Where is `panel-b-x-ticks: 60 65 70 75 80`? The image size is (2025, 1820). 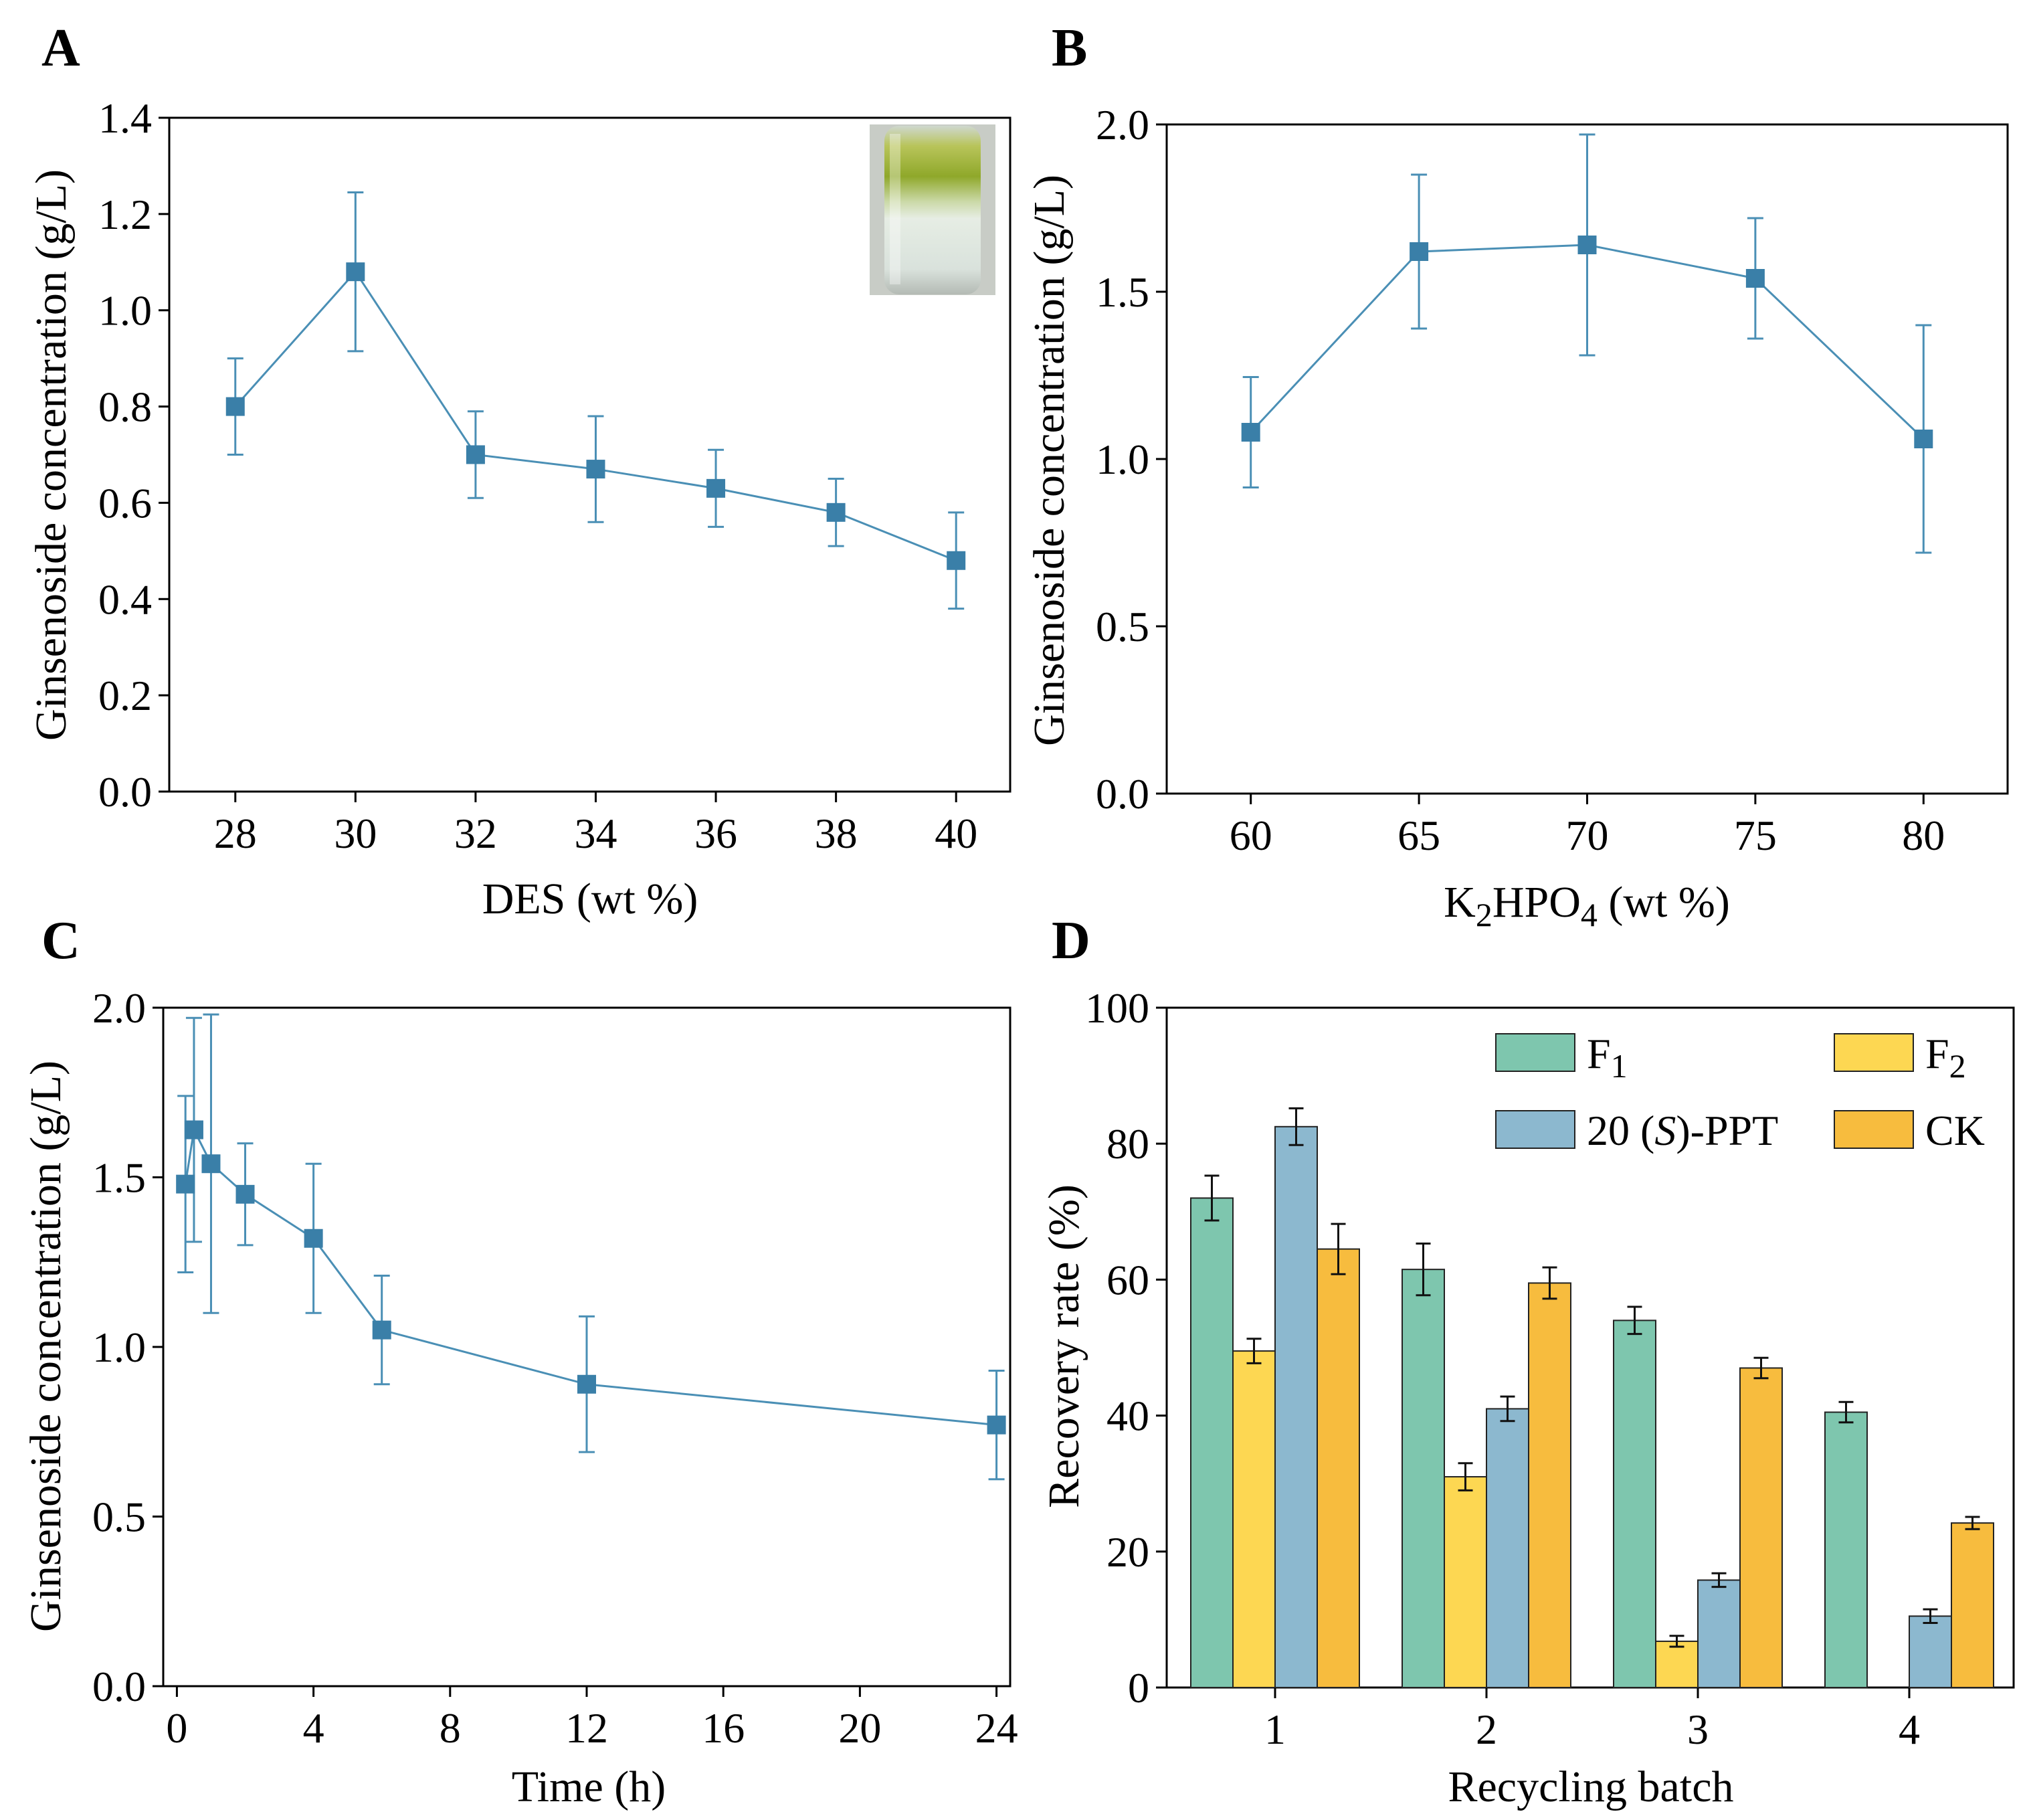
panel-b-x-ticks: 60 65 70 75 80 is located at coordinates (1588, 826).